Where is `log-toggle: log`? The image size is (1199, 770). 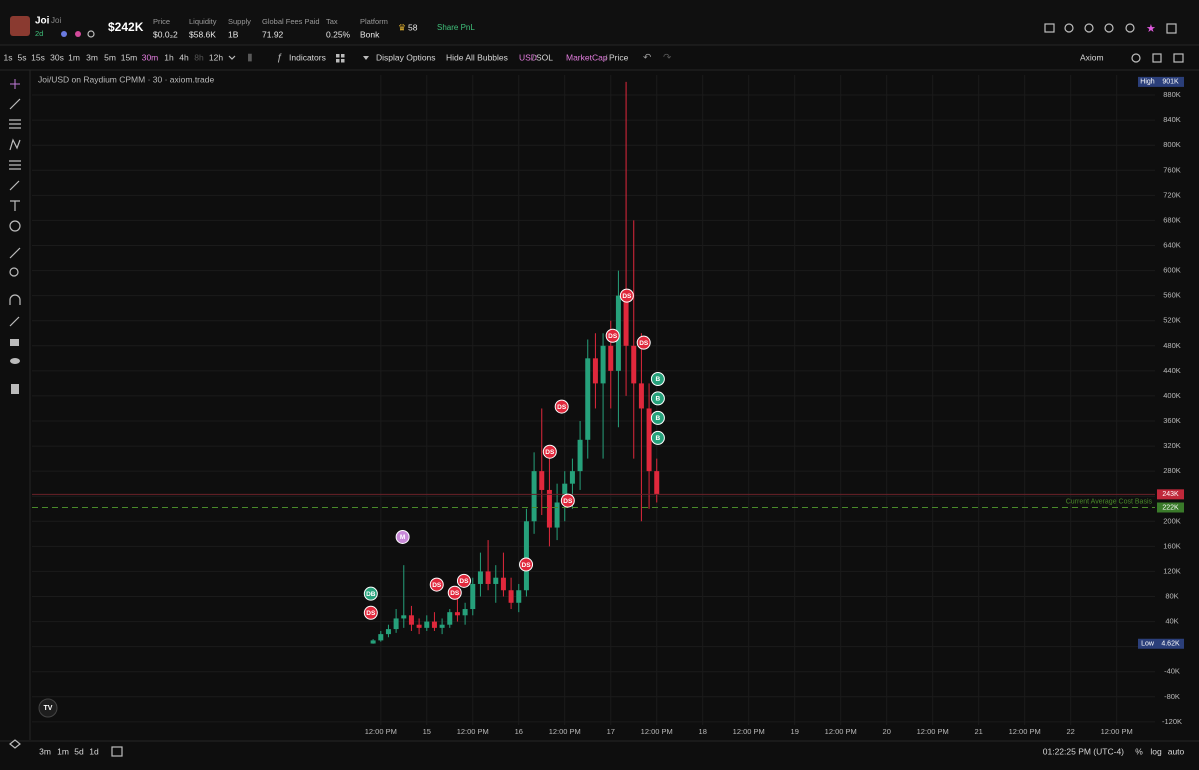 log-toggle: log is located at coordinates (1156, 751).